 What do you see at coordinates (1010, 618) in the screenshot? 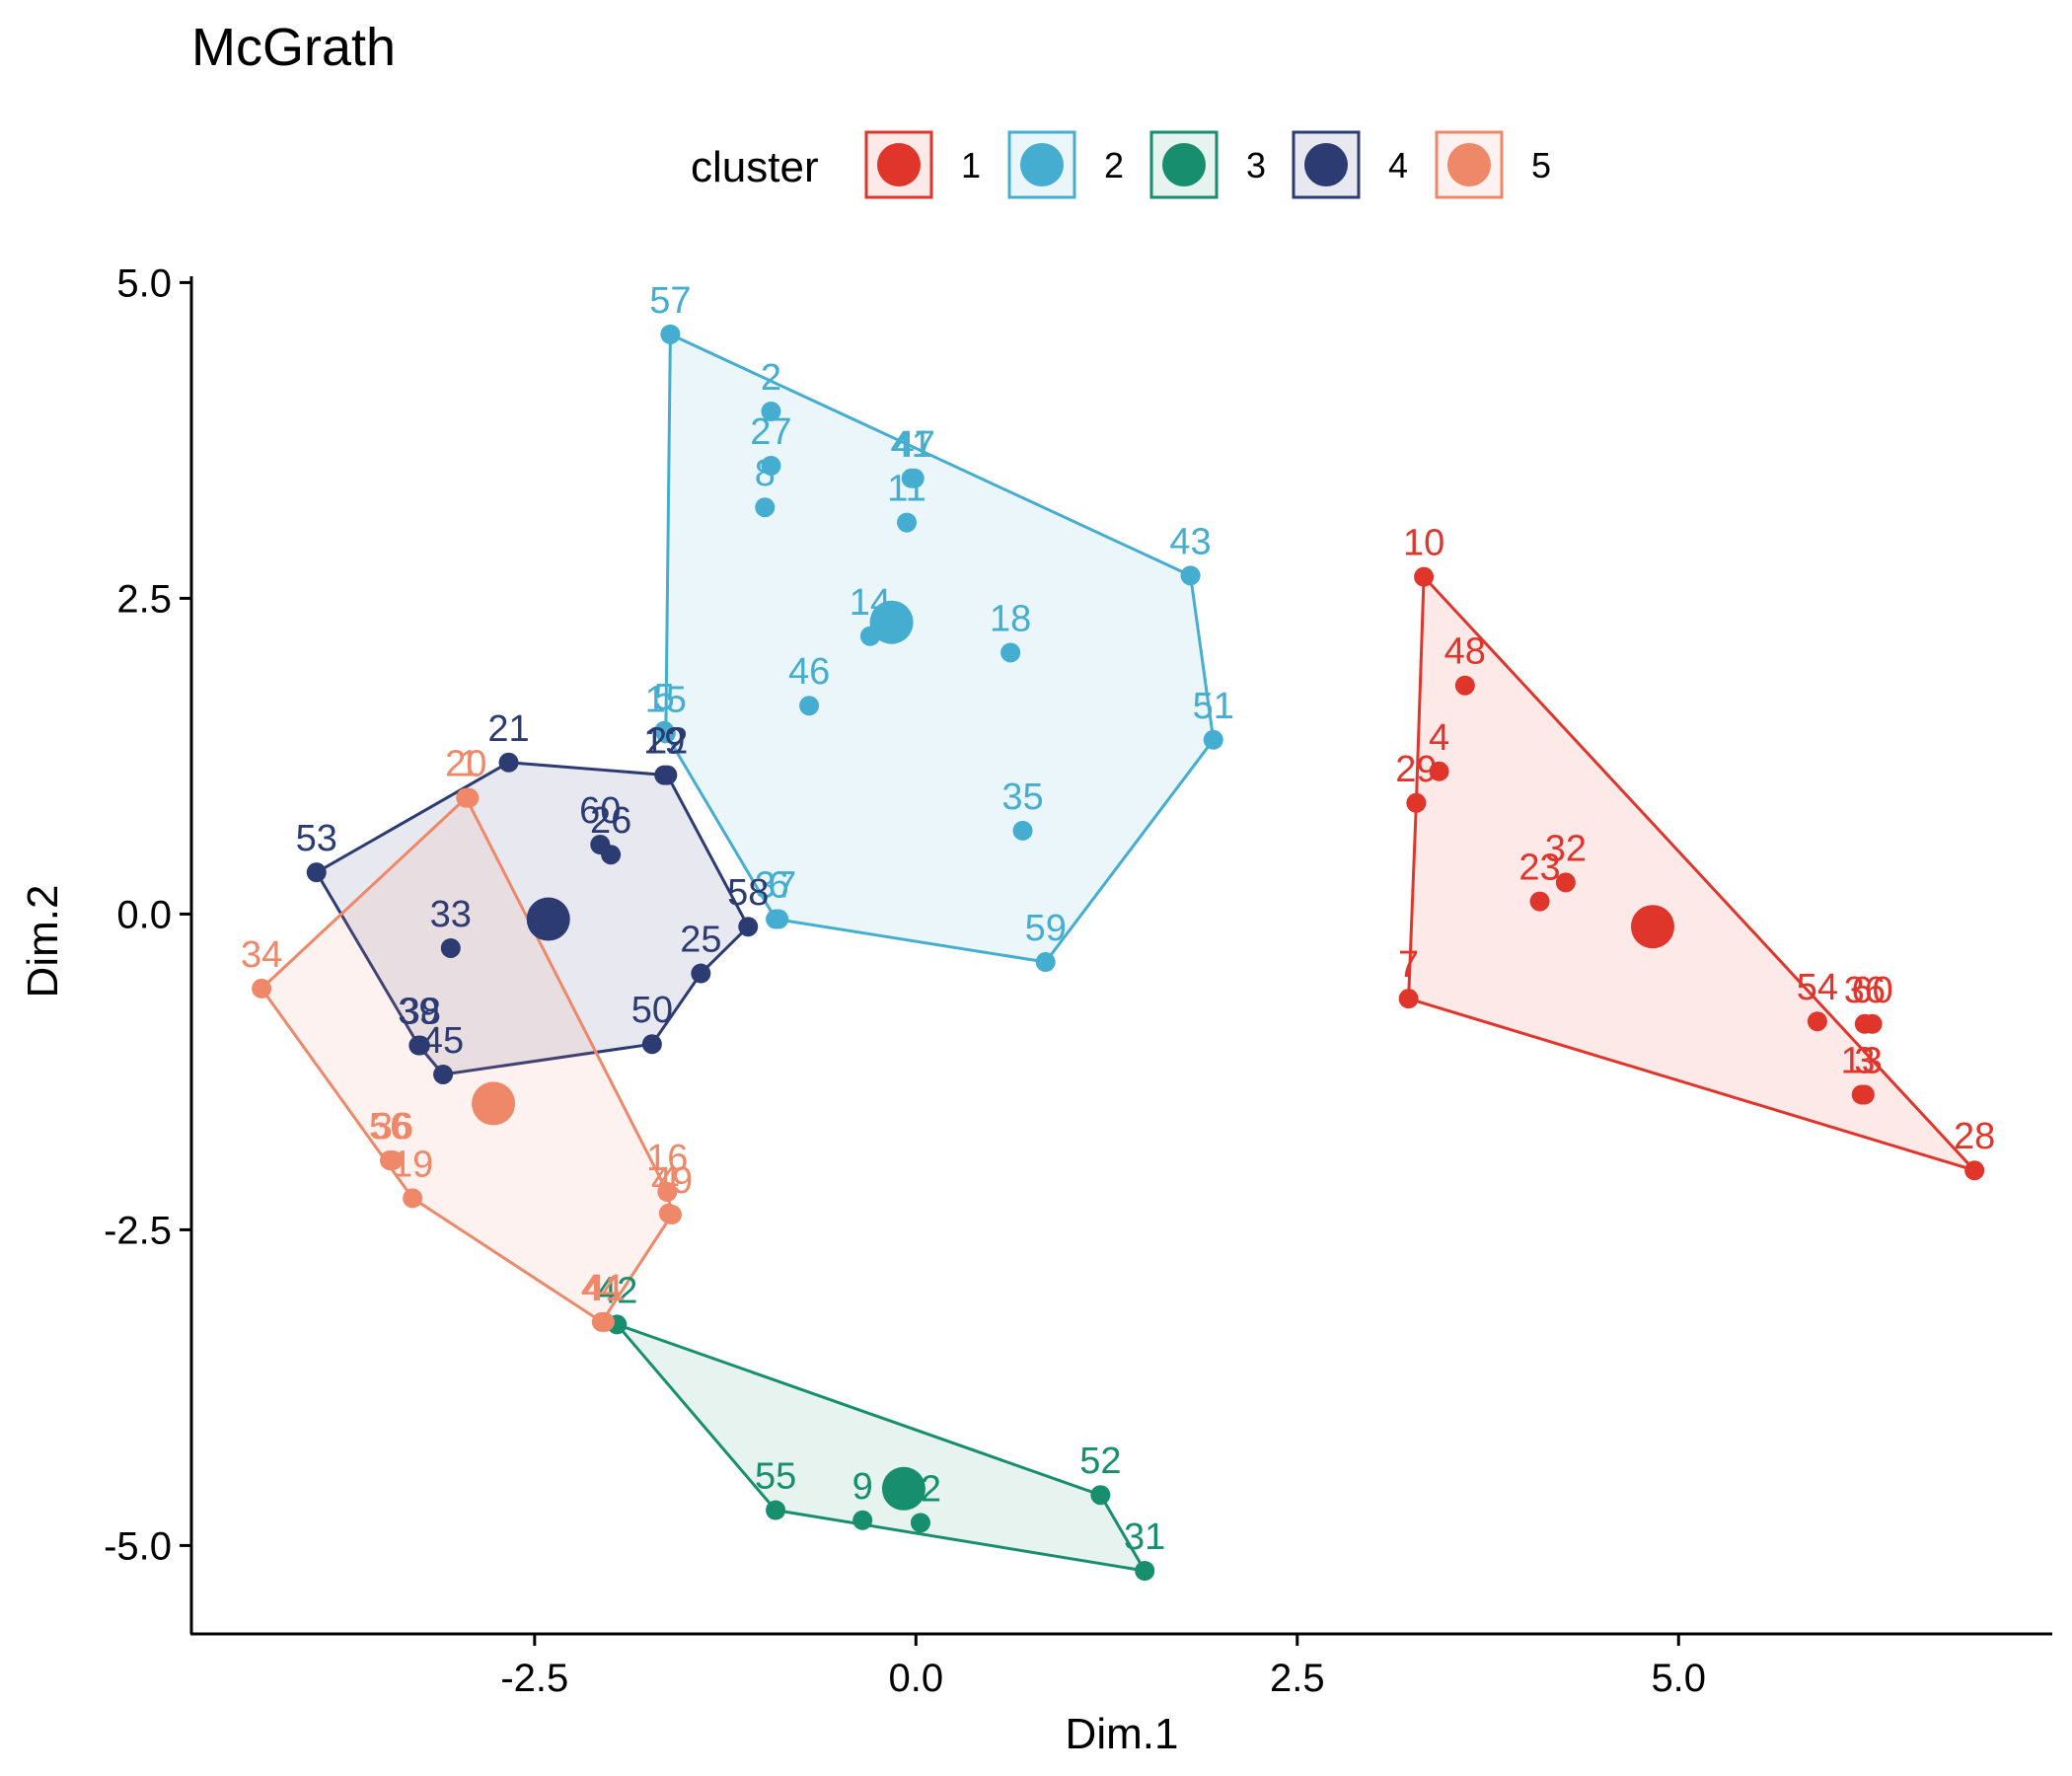
I see `point-label: 18` at bounding box center [1010, 618].